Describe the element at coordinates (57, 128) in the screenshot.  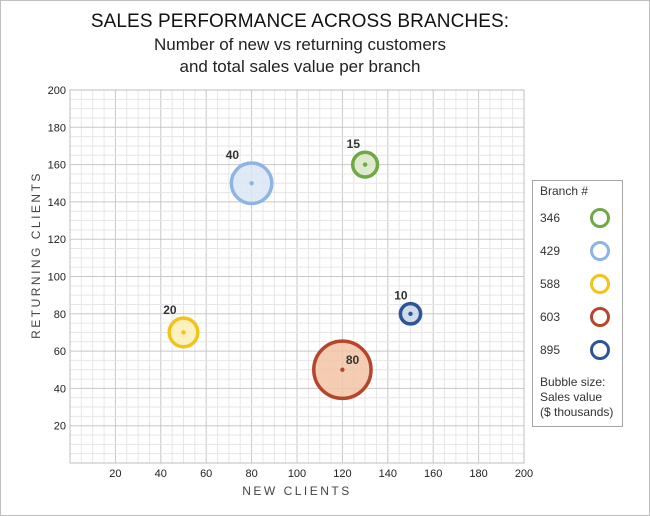
I see `y-tick-label: 180` at that location.